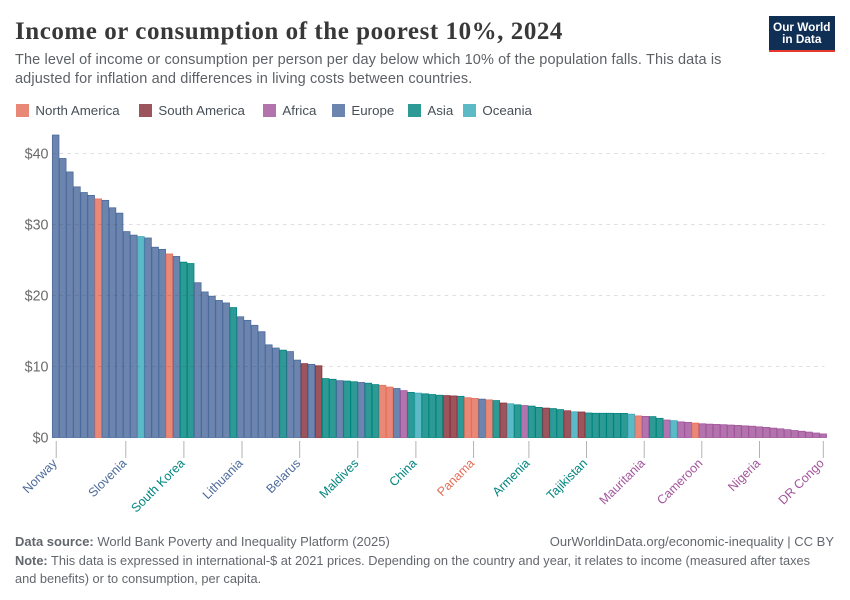  I want to click on svg-text: South Korea, so click(157, 485).